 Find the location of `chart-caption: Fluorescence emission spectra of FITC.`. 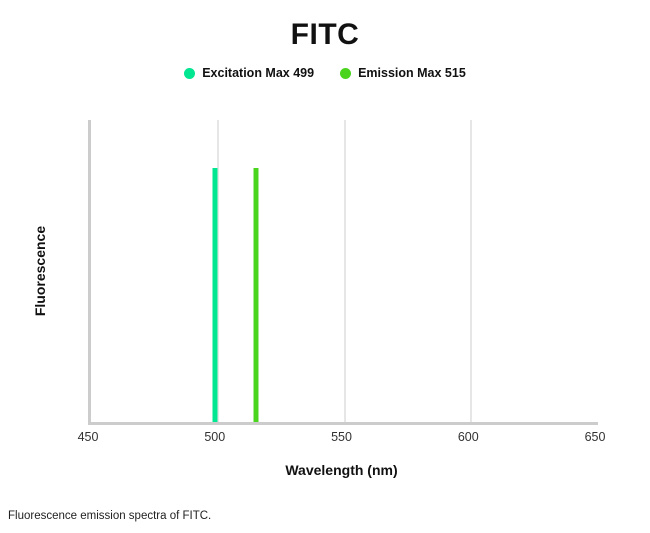

chart-caption: Fluorescence emission spectra of FITC. is located at coordinates (110, 516).